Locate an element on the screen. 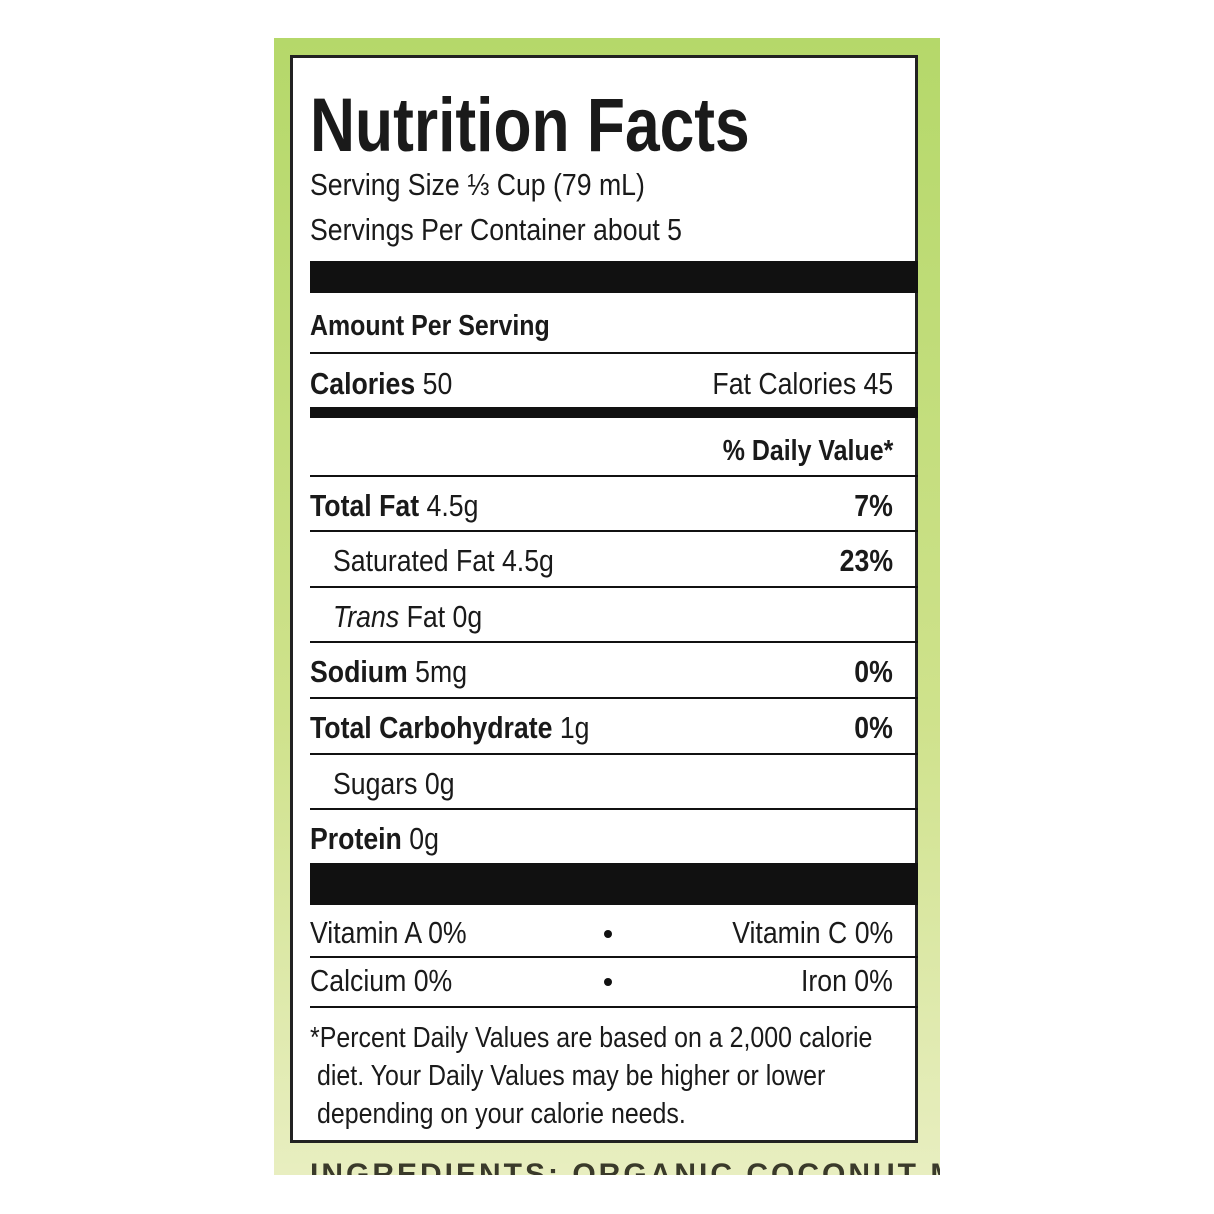  title: Nutrition Facts is located at coordinates (530, 125).